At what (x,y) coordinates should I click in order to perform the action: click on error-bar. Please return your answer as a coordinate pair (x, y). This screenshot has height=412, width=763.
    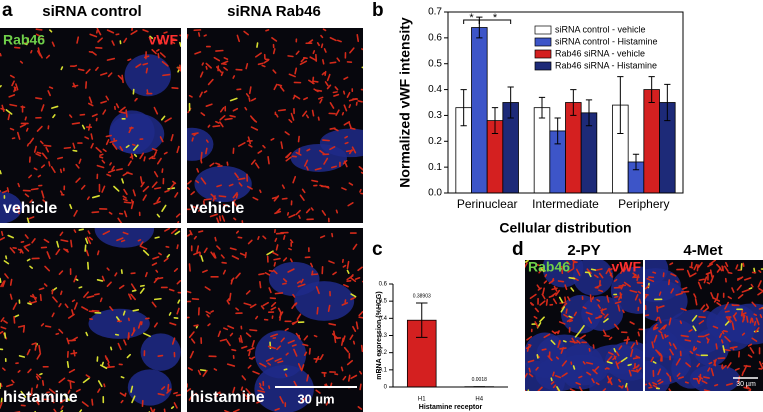
    Looking at the image, I should click on (422, 320).